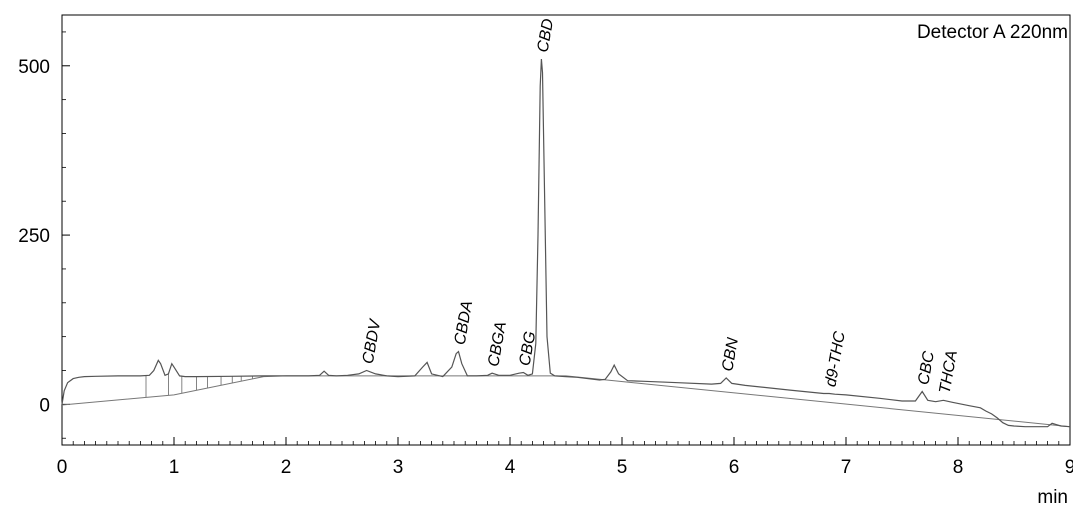 This screenshot has width=1073, height=506. What do you see at coordinates (372, 341) in the screenshot?
I see `peak-label: CBDV` at bounding box center [372, 341].